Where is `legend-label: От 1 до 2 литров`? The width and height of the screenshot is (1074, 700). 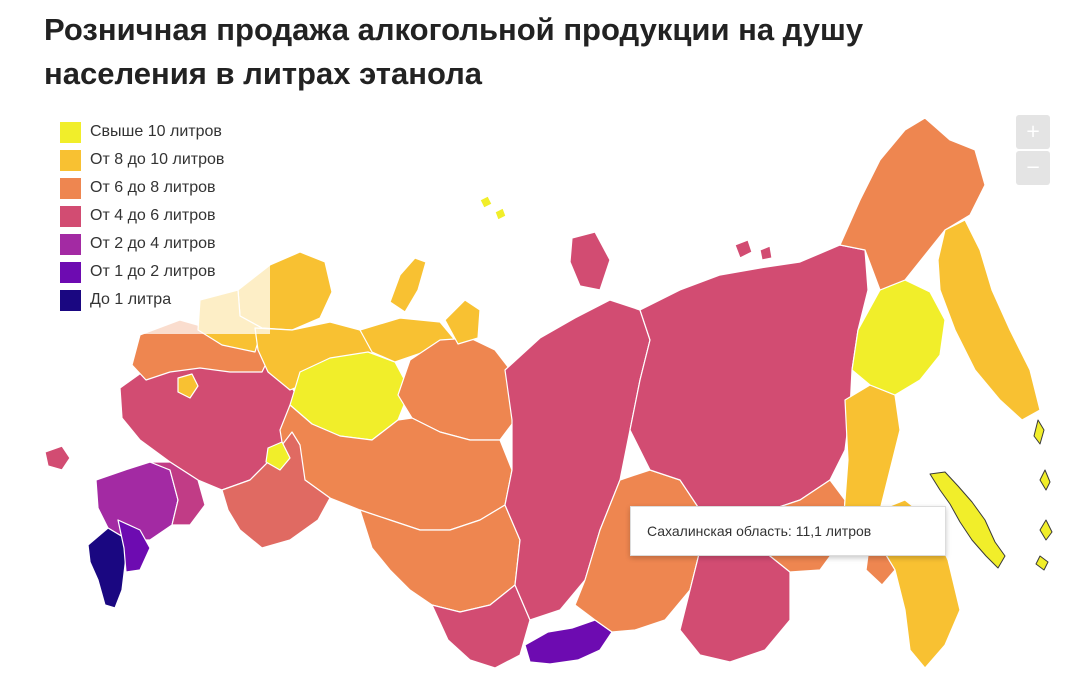
legend-label: От 1 до 2 литров is located at coordinates (153, 271).